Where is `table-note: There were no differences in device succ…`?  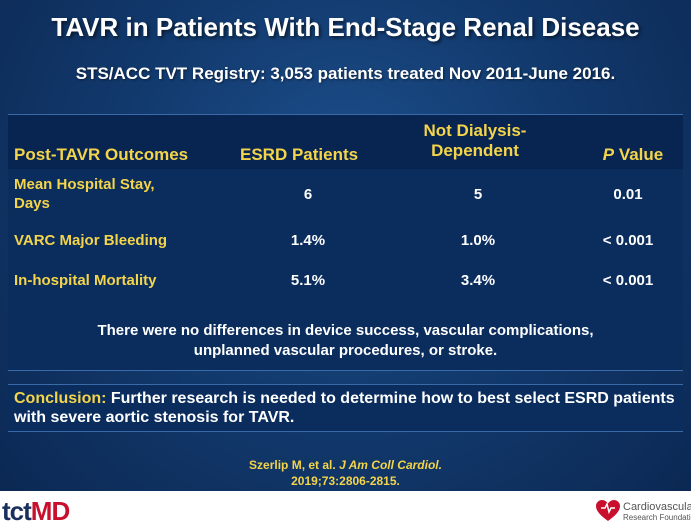 table-note: There were no differences in device succ… is located at coordinates (345, 341).